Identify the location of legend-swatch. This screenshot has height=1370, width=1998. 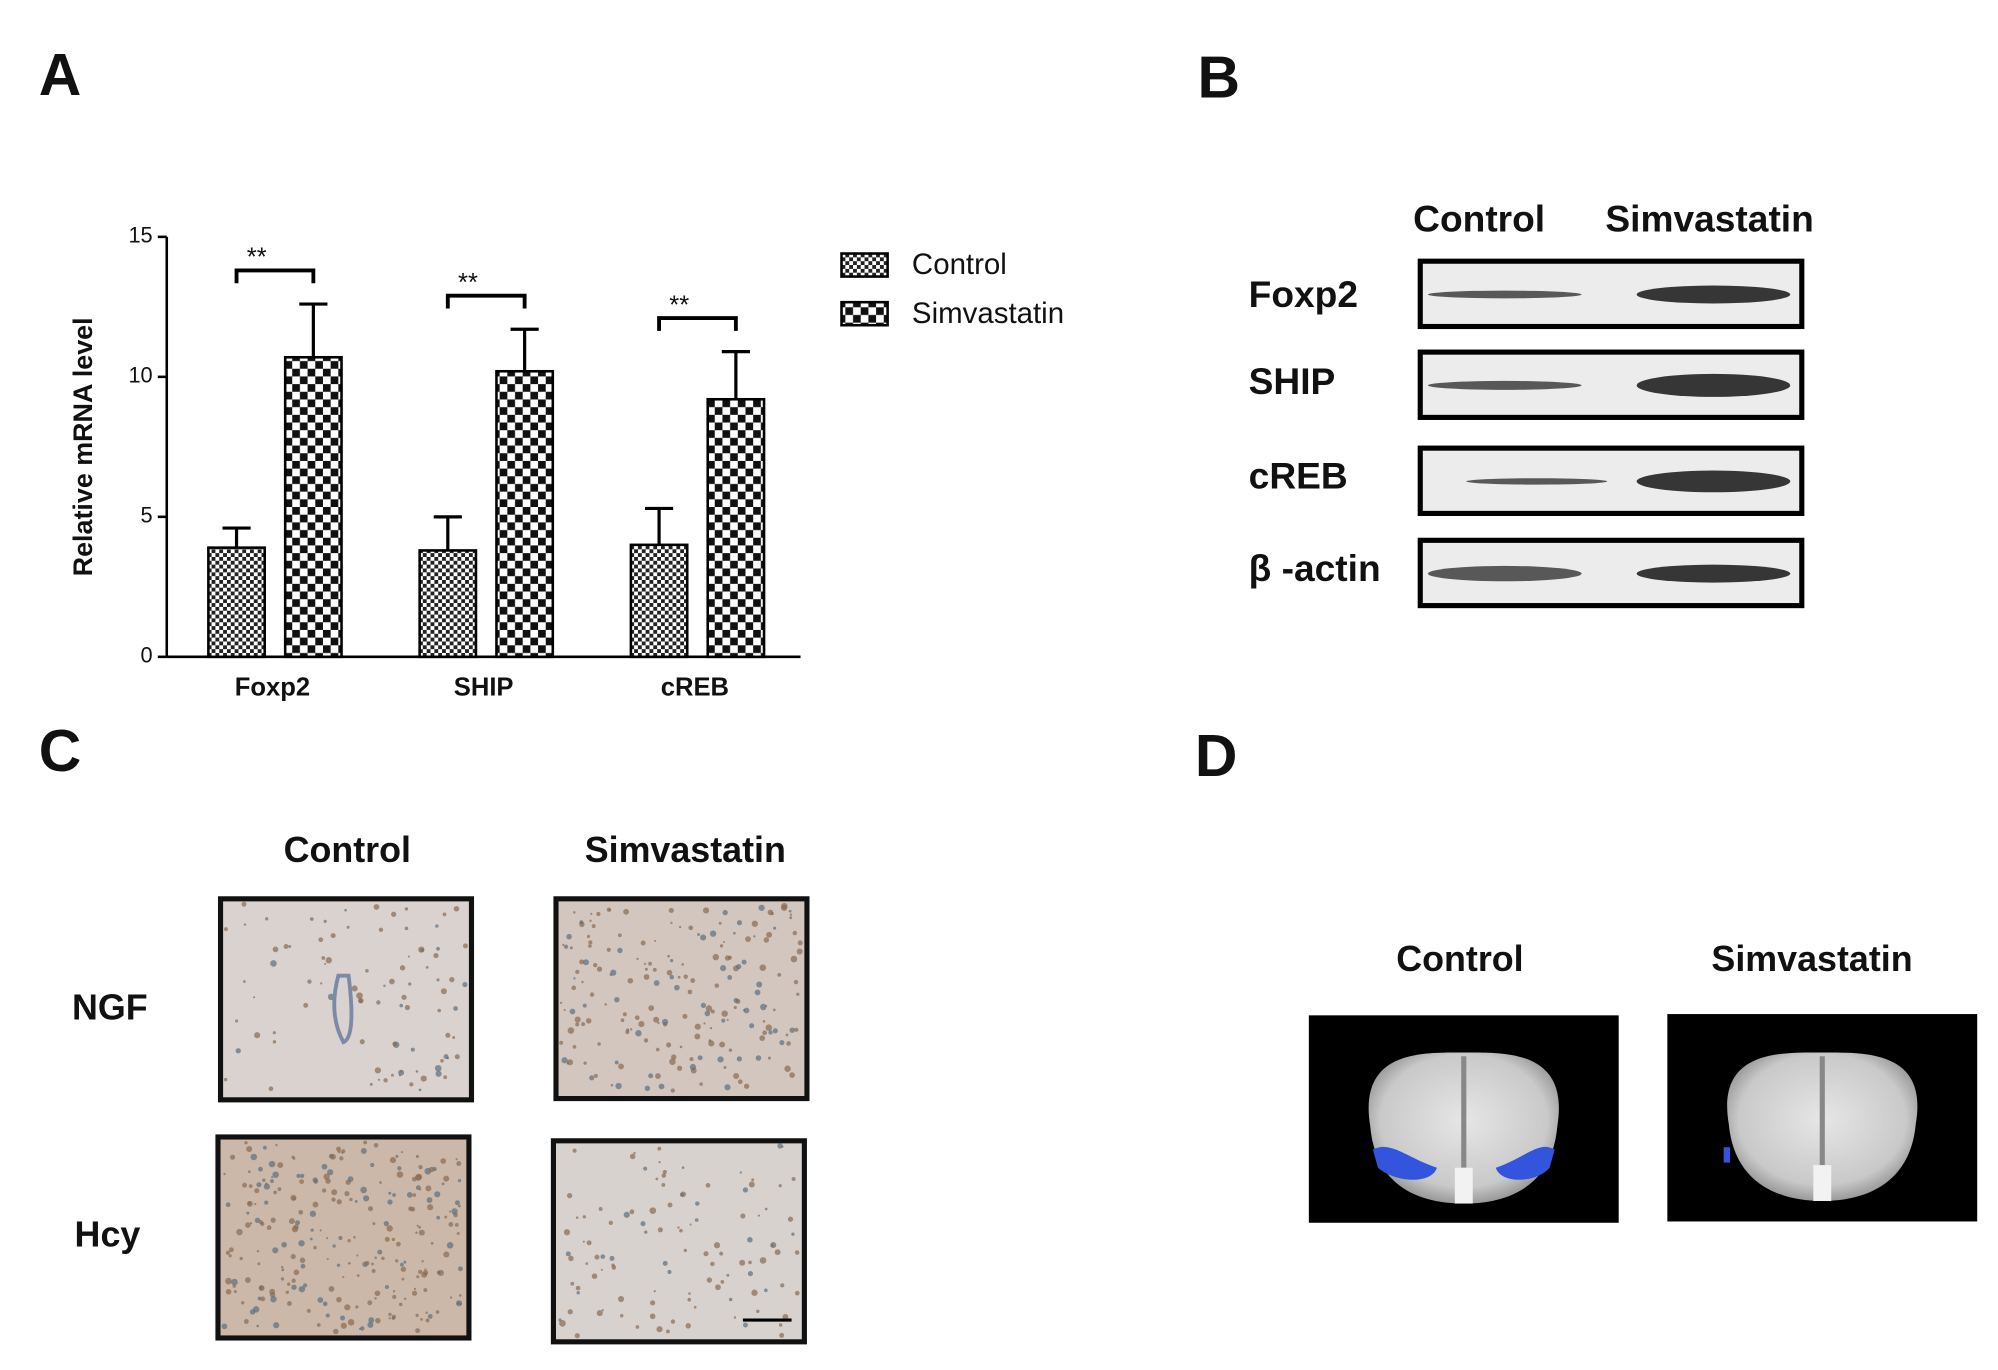
(864, 313).